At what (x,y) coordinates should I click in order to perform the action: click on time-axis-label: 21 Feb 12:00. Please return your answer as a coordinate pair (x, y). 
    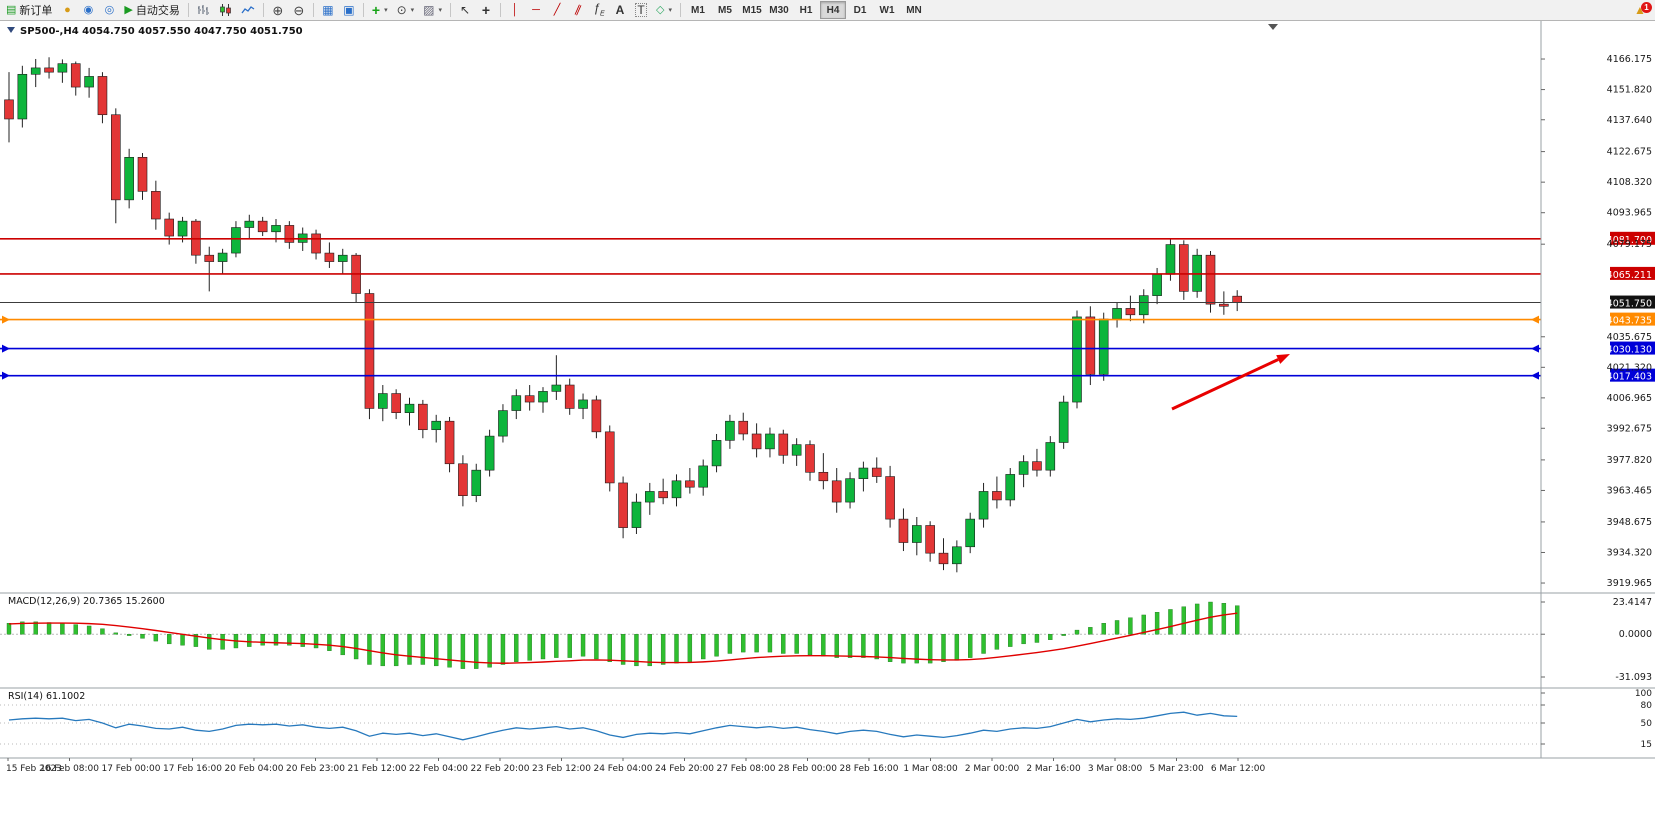
    Looking at the image, I should click on (376, 769).